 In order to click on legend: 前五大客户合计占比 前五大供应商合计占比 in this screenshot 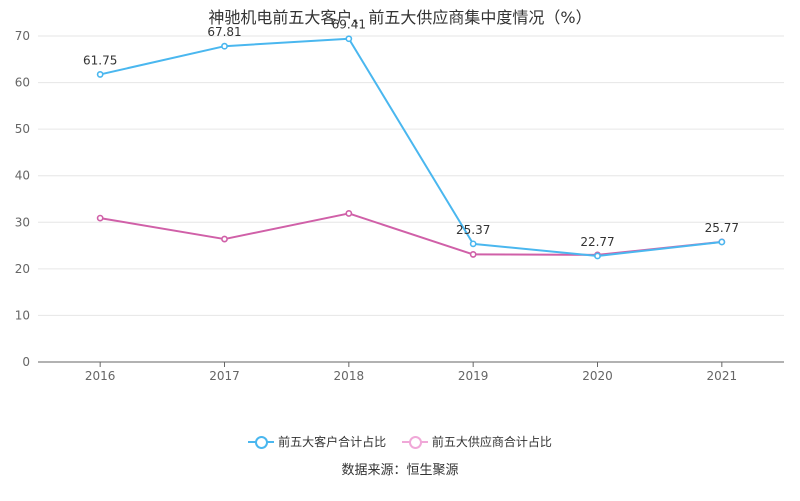, I will do `click(400, 442)`.